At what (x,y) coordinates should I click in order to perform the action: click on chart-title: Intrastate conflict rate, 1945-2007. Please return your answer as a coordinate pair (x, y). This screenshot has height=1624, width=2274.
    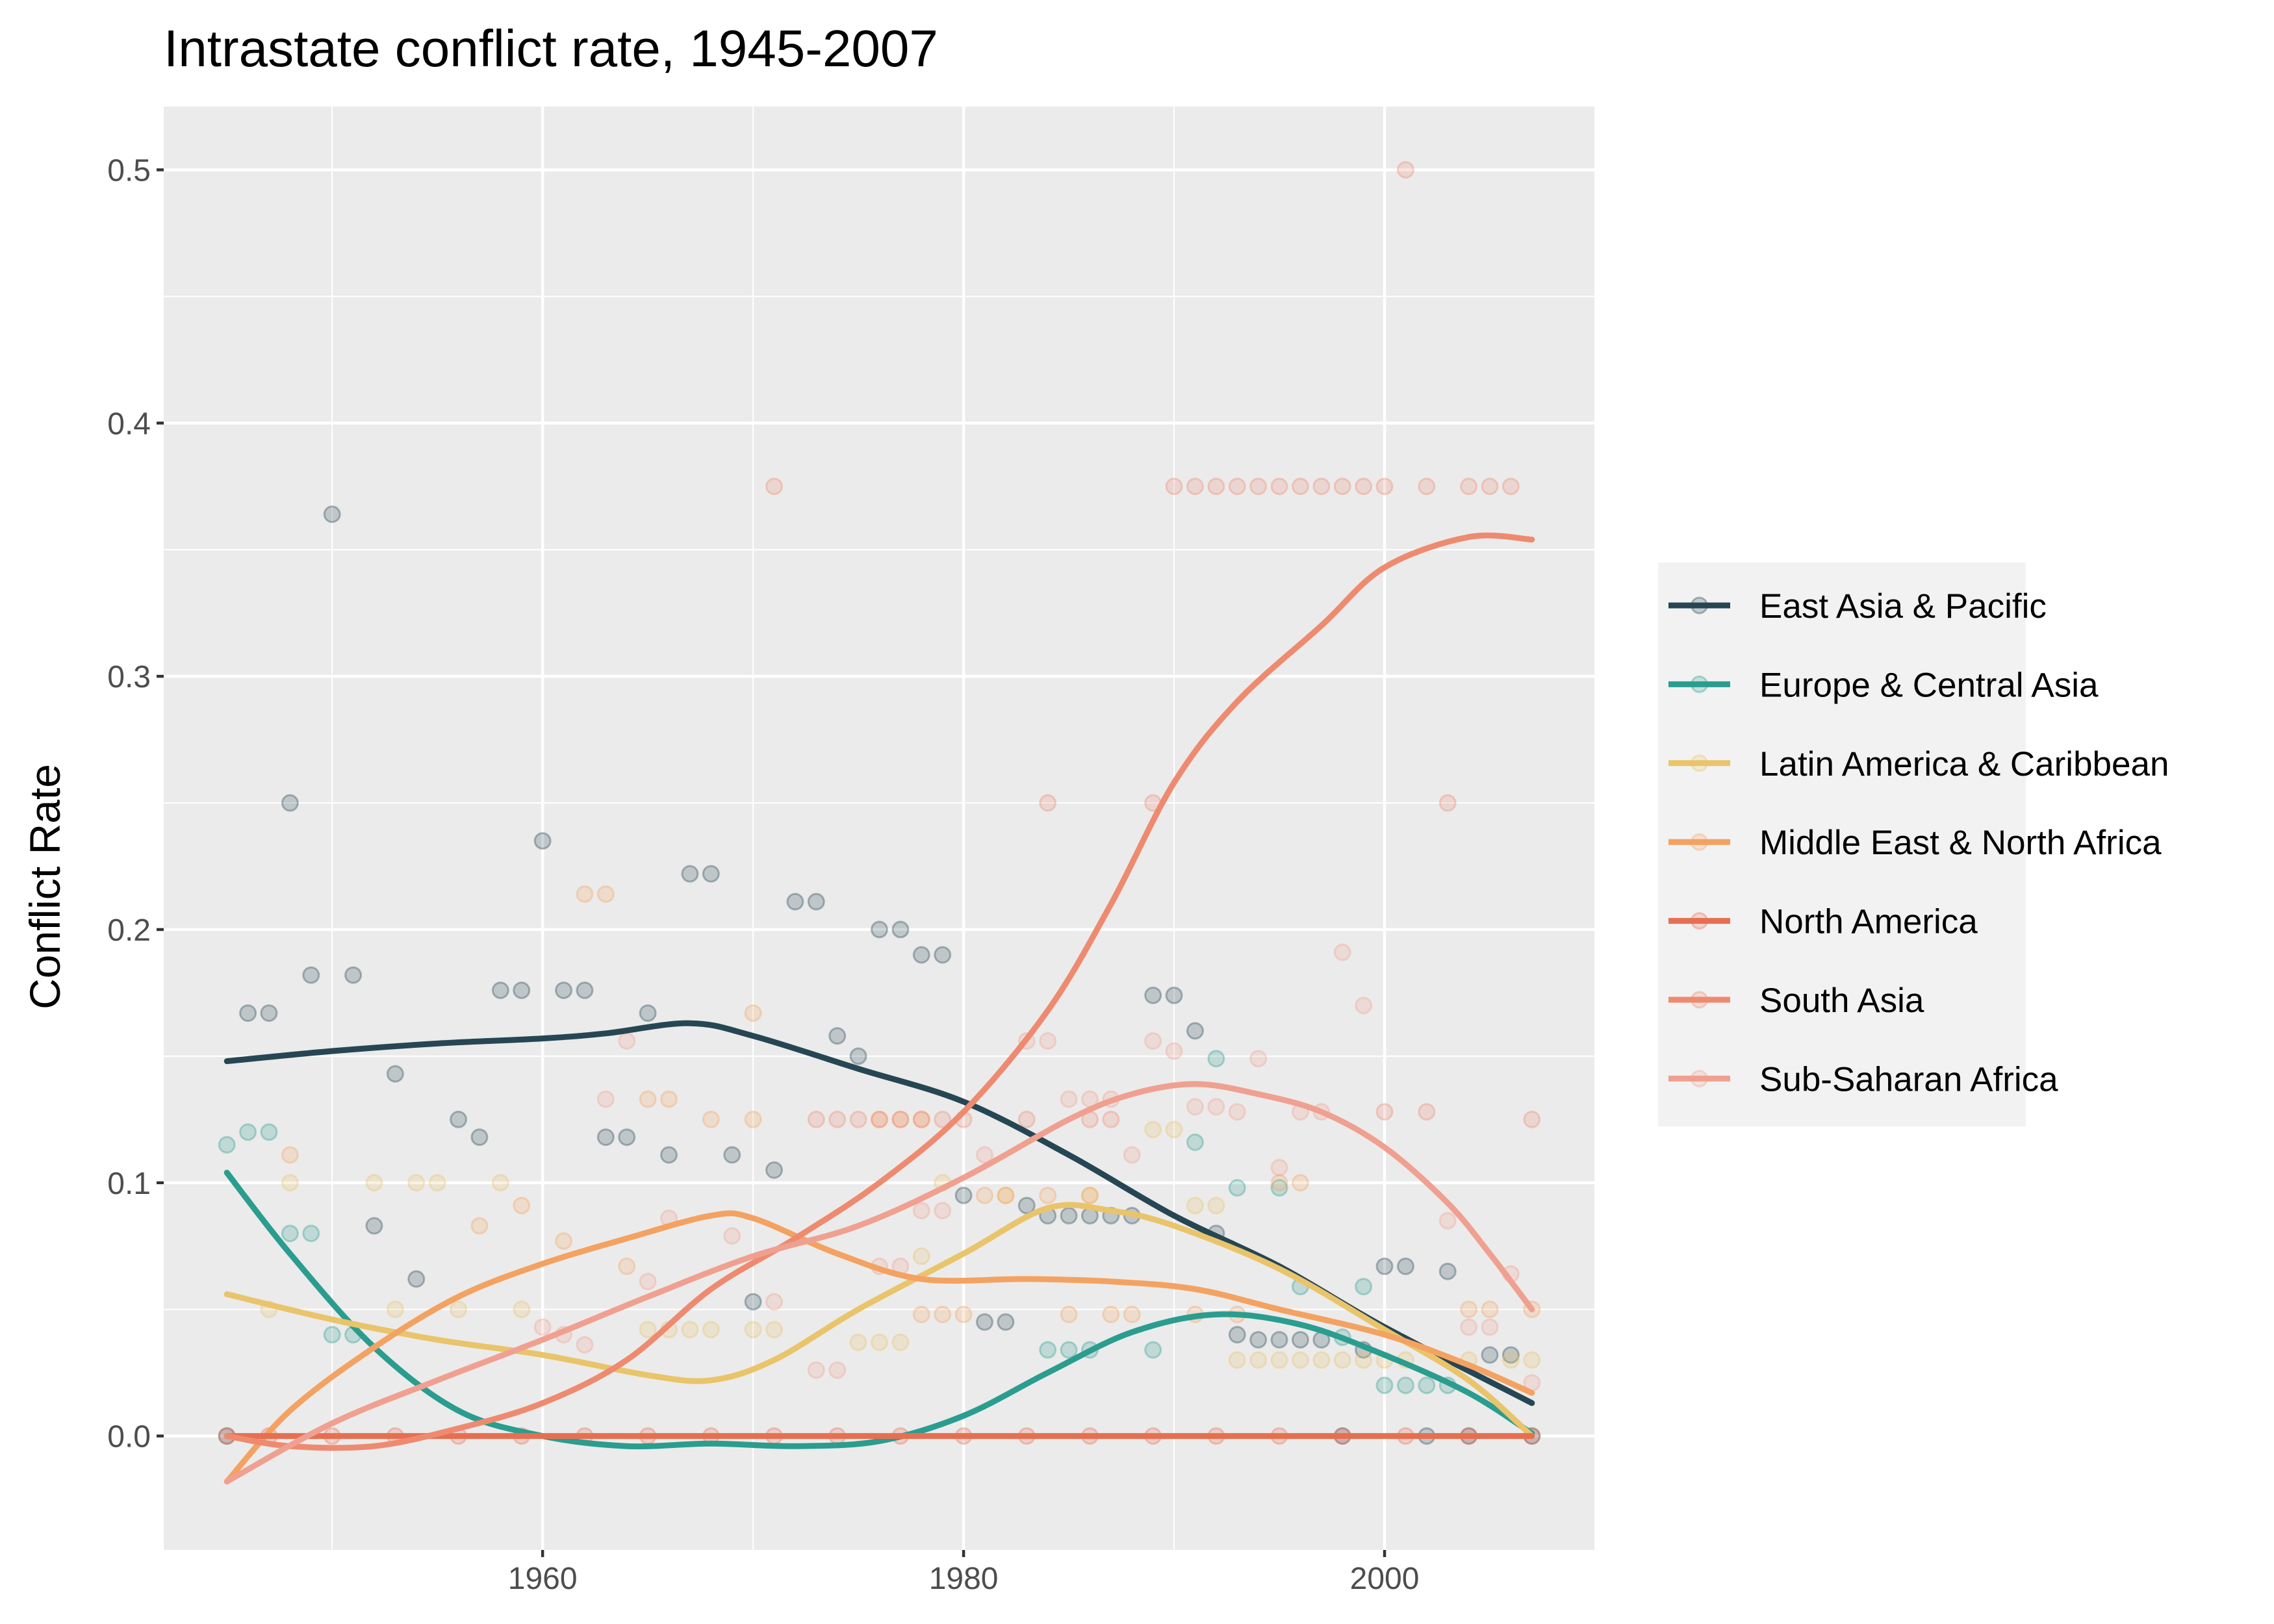
    Looking at the image, I should click on (551, 48).